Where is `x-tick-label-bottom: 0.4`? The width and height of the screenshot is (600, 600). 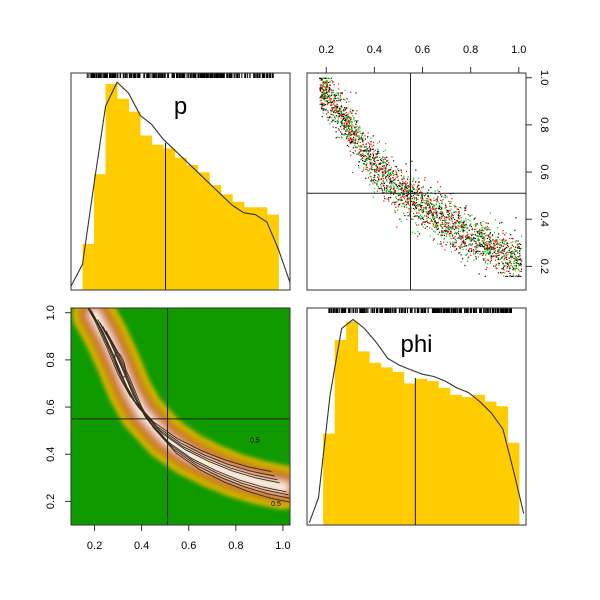 x-tick-label-bottom: 0.4 is located at coordinates (141, 546).